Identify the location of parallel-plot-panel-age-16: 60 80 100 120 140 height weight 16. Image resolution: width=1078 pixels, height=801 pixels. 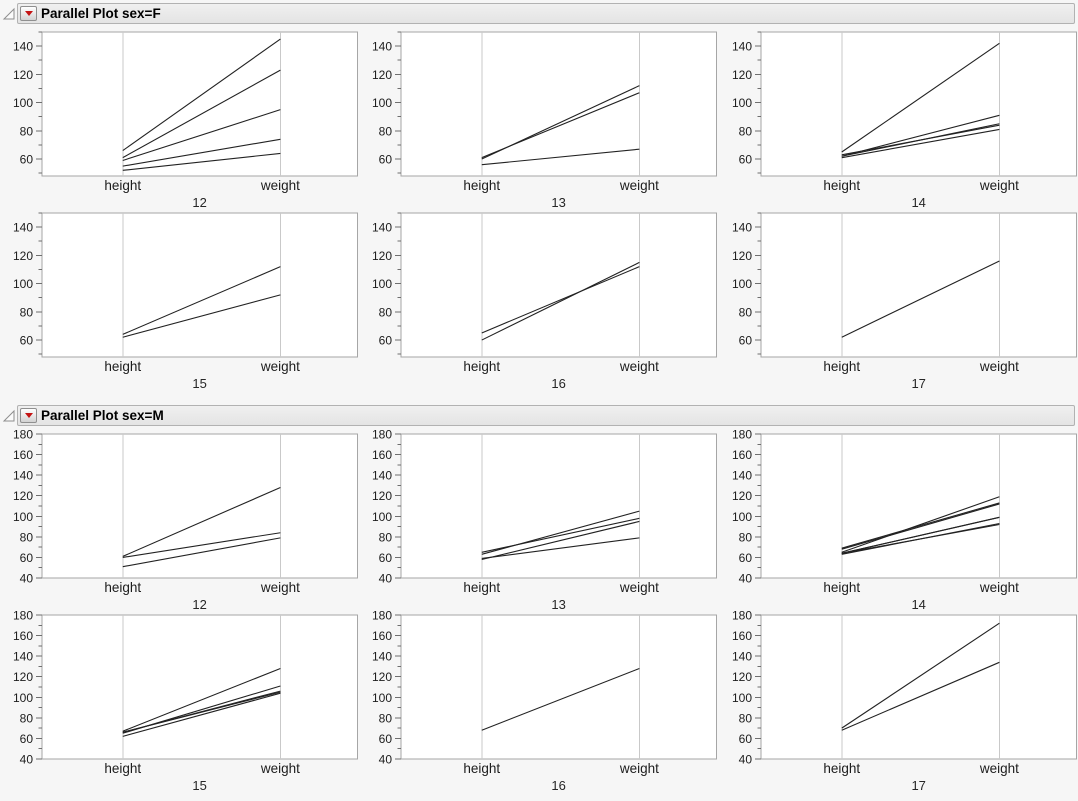
(538, 299).